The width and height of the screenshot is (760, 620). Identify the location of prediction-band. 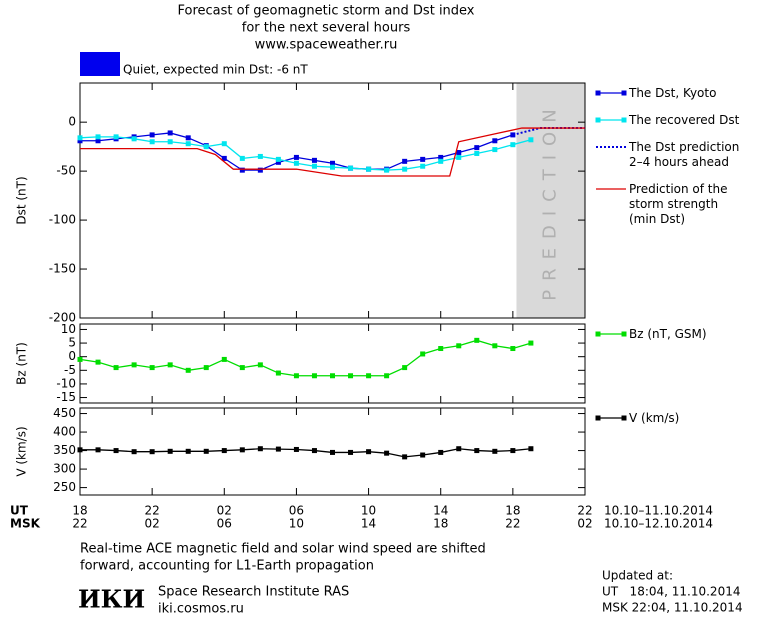
(550, 200).